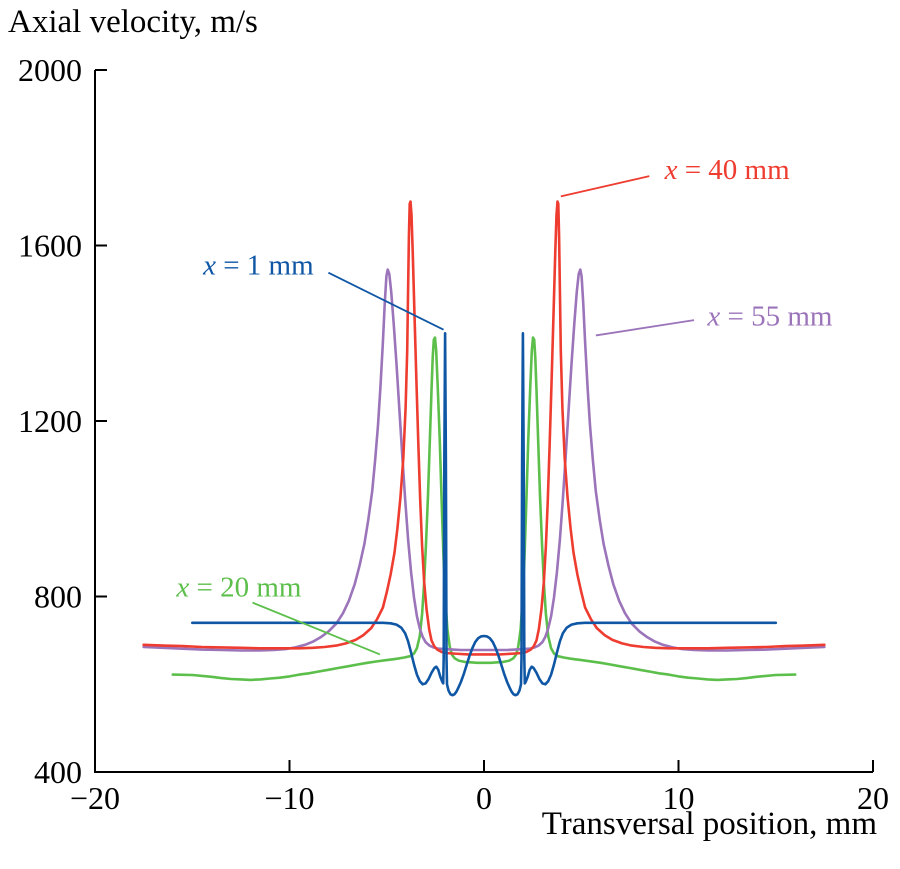  Describe the element at coordinates (769, 317) in the screenshot. I see `annotation-label-x55: x = 55 mm` at that location.